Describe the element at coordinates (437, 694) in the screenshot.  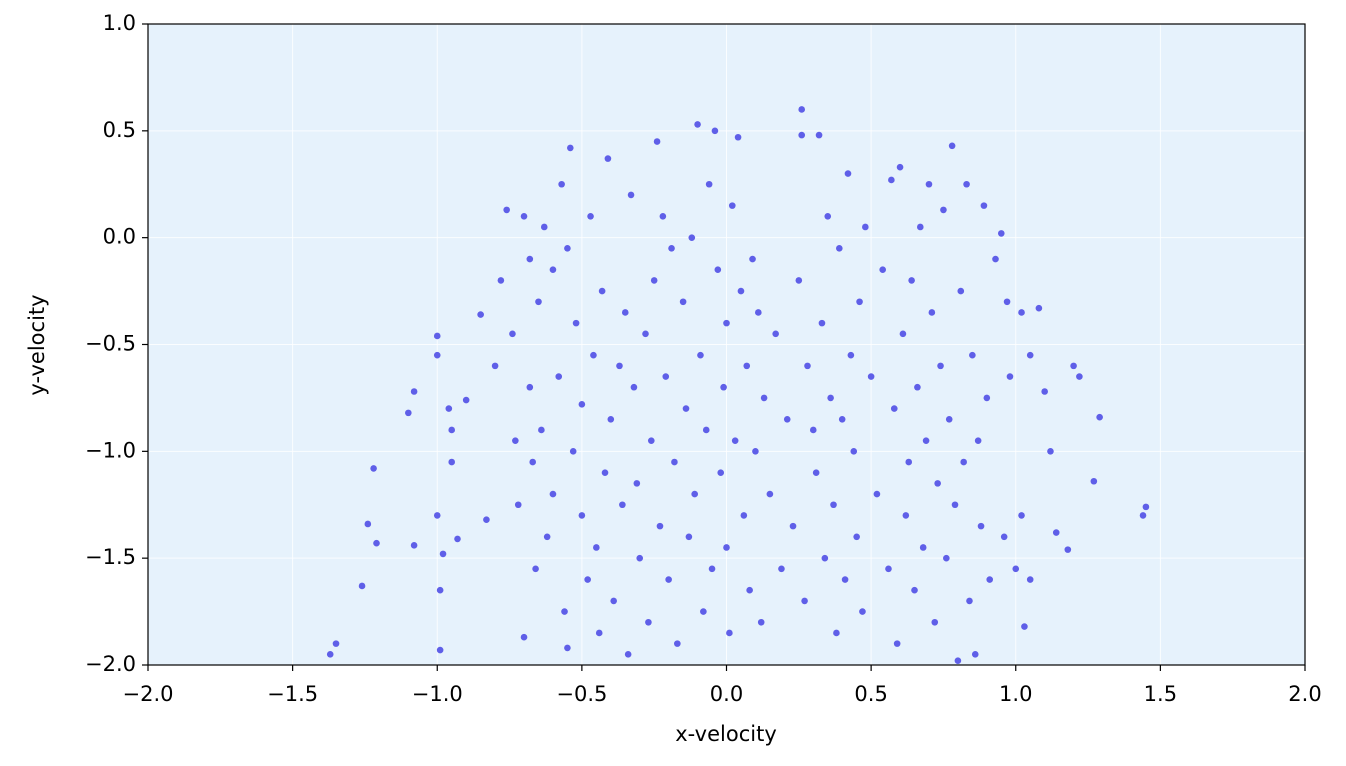
I see `x-tick-label: −1.0` at that location.